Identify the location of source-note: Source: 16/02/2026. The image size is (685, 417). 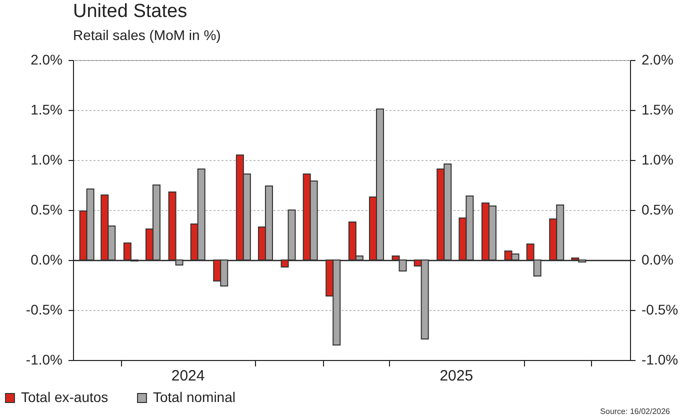
(635, 411).